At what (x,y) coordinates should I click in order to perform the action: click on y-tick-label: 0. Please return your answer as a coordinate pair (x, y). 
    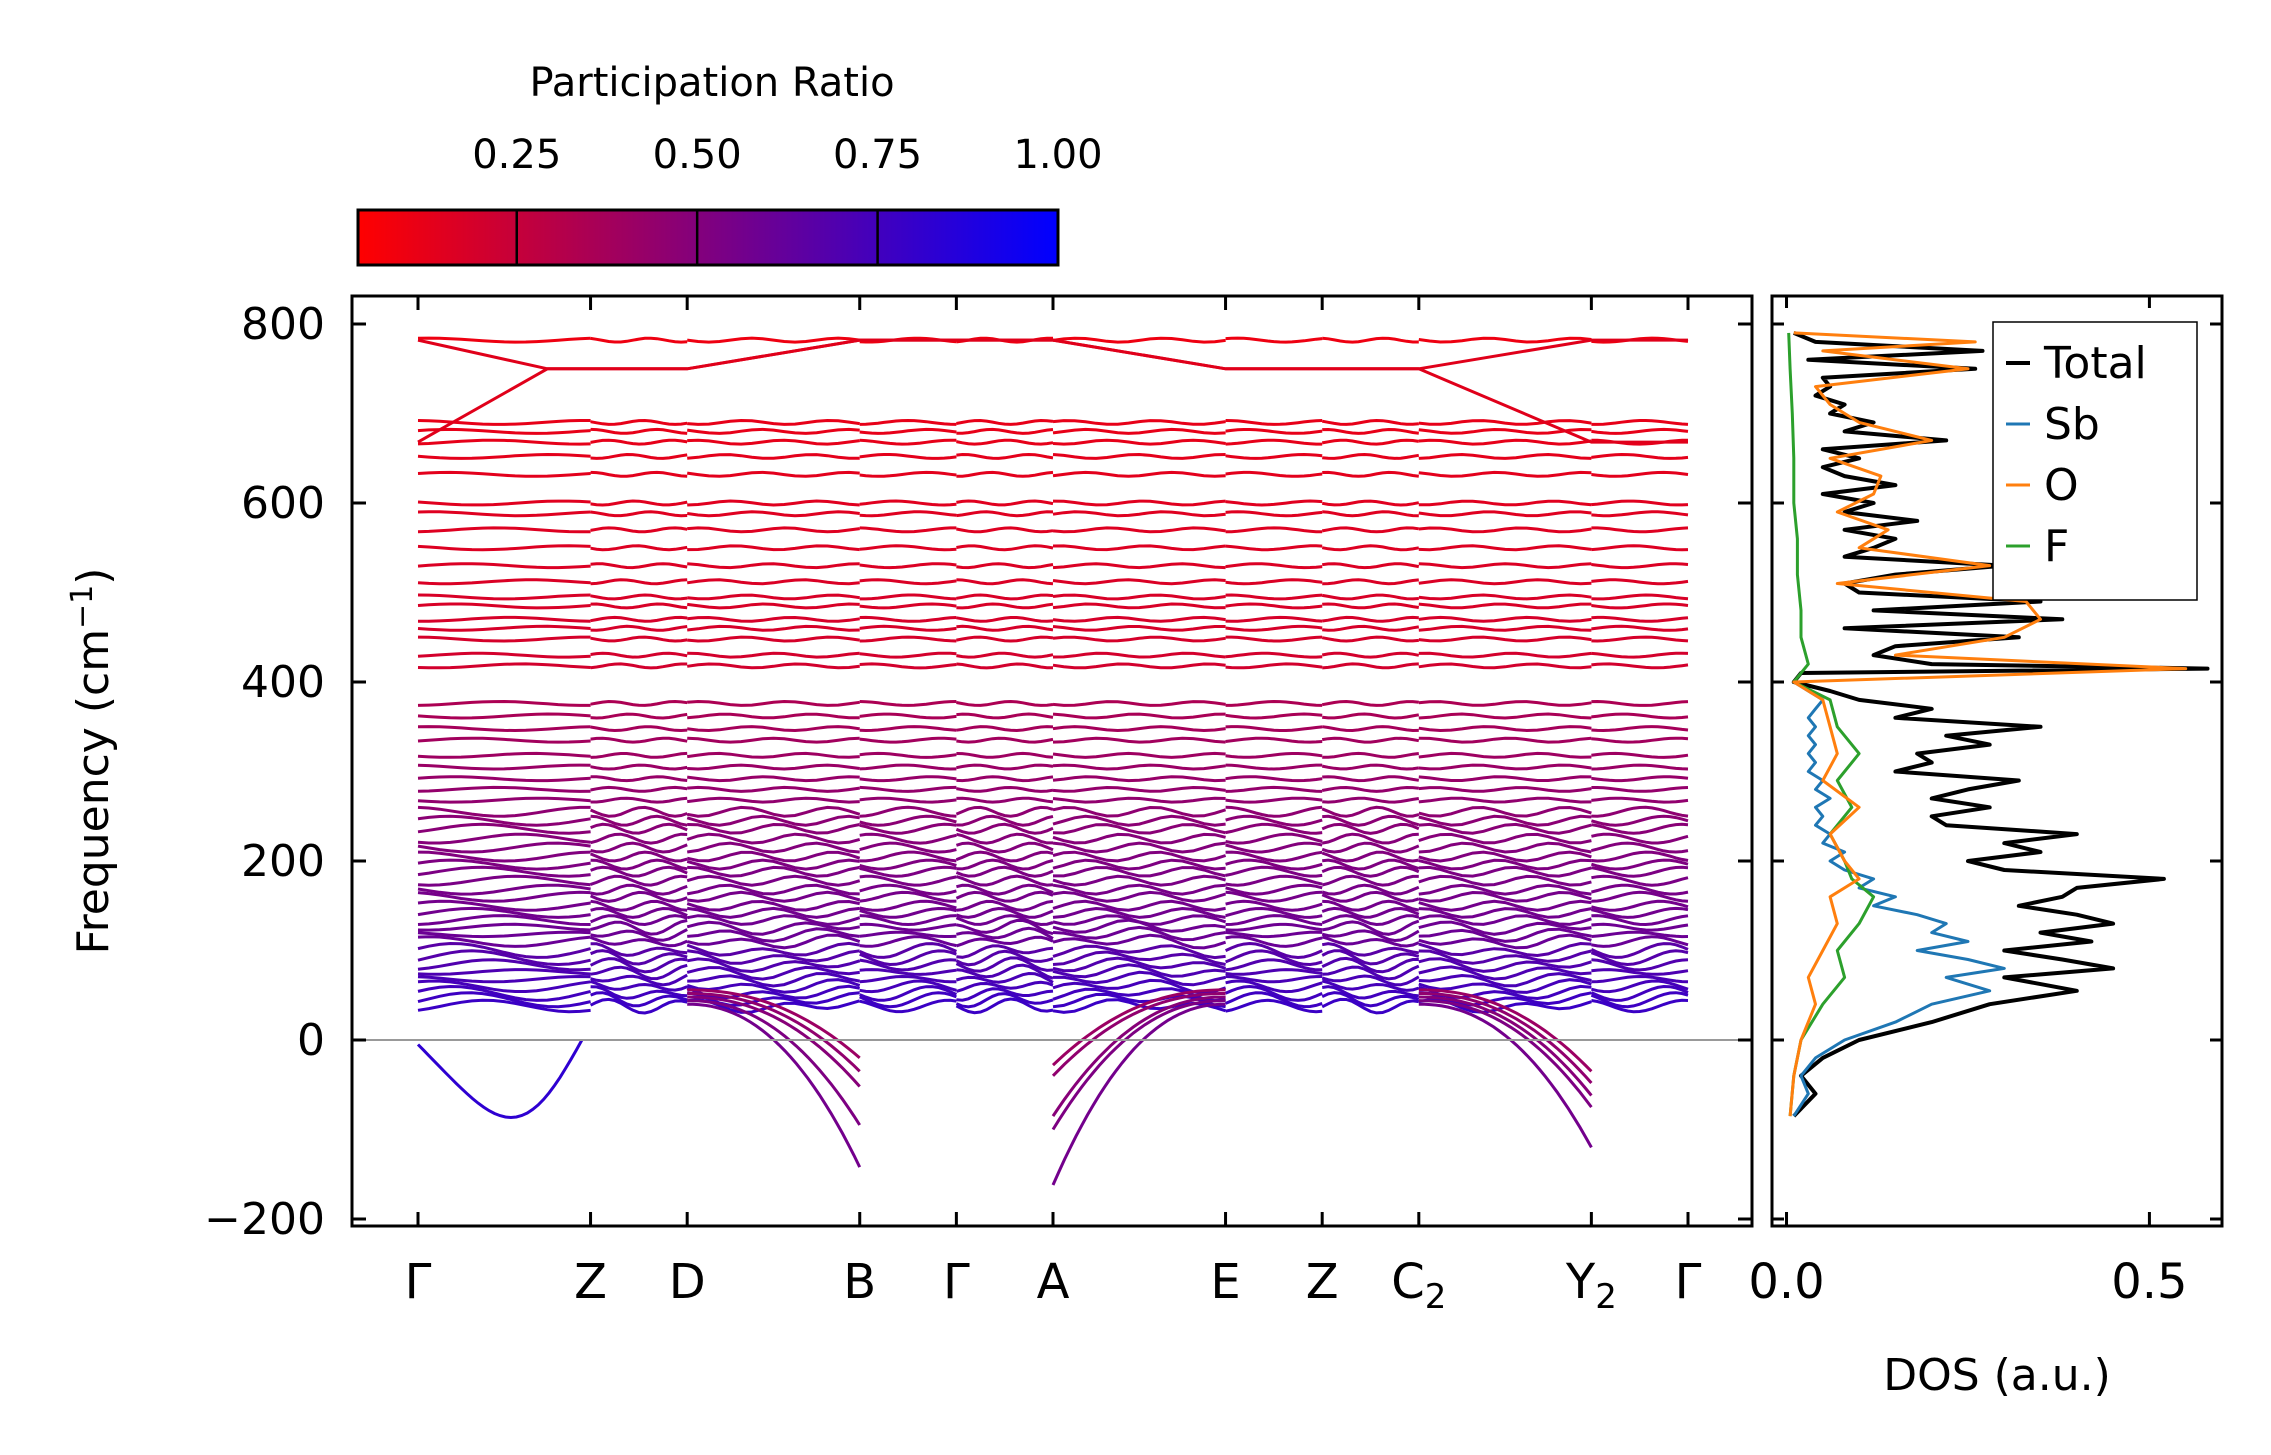
    Looking at the image, I should click on (311, 1040).